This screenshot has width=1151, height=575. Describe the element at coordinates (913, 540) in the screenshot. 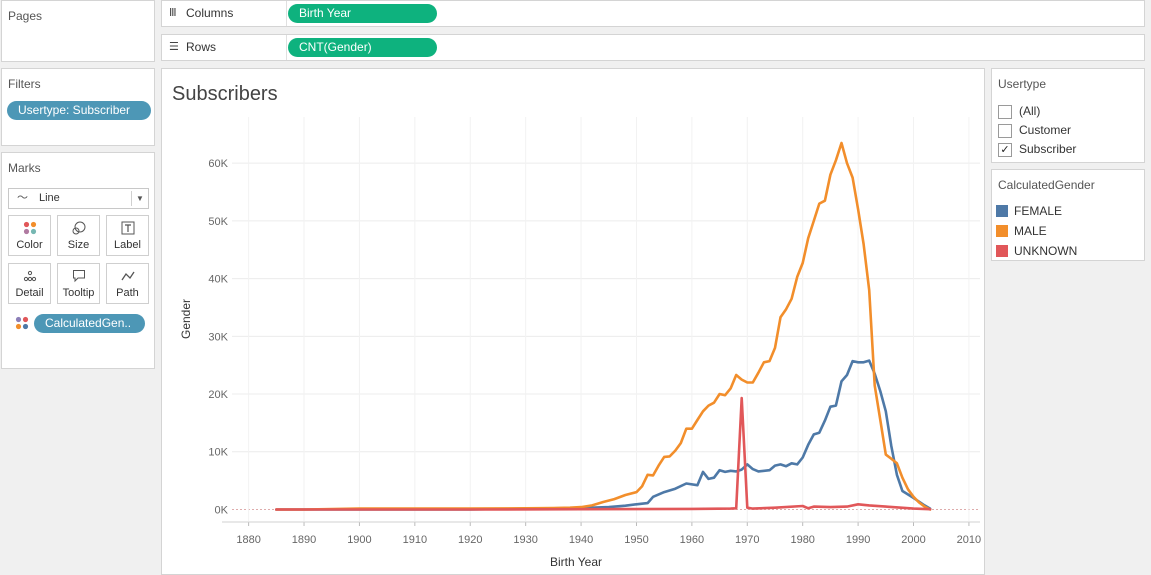

I see `x-tick-label: 2000` at that location.